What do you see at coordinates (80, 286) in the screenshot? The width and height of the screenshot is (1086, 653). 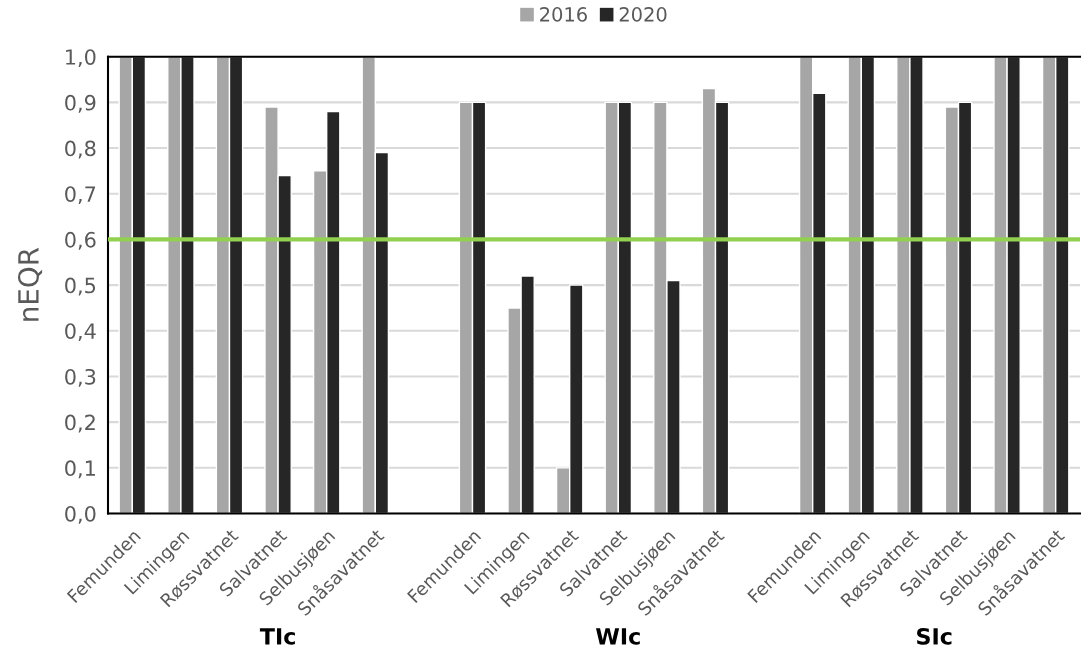 I see `y-tick-label: 0,5` at bounding box center [80, 286].